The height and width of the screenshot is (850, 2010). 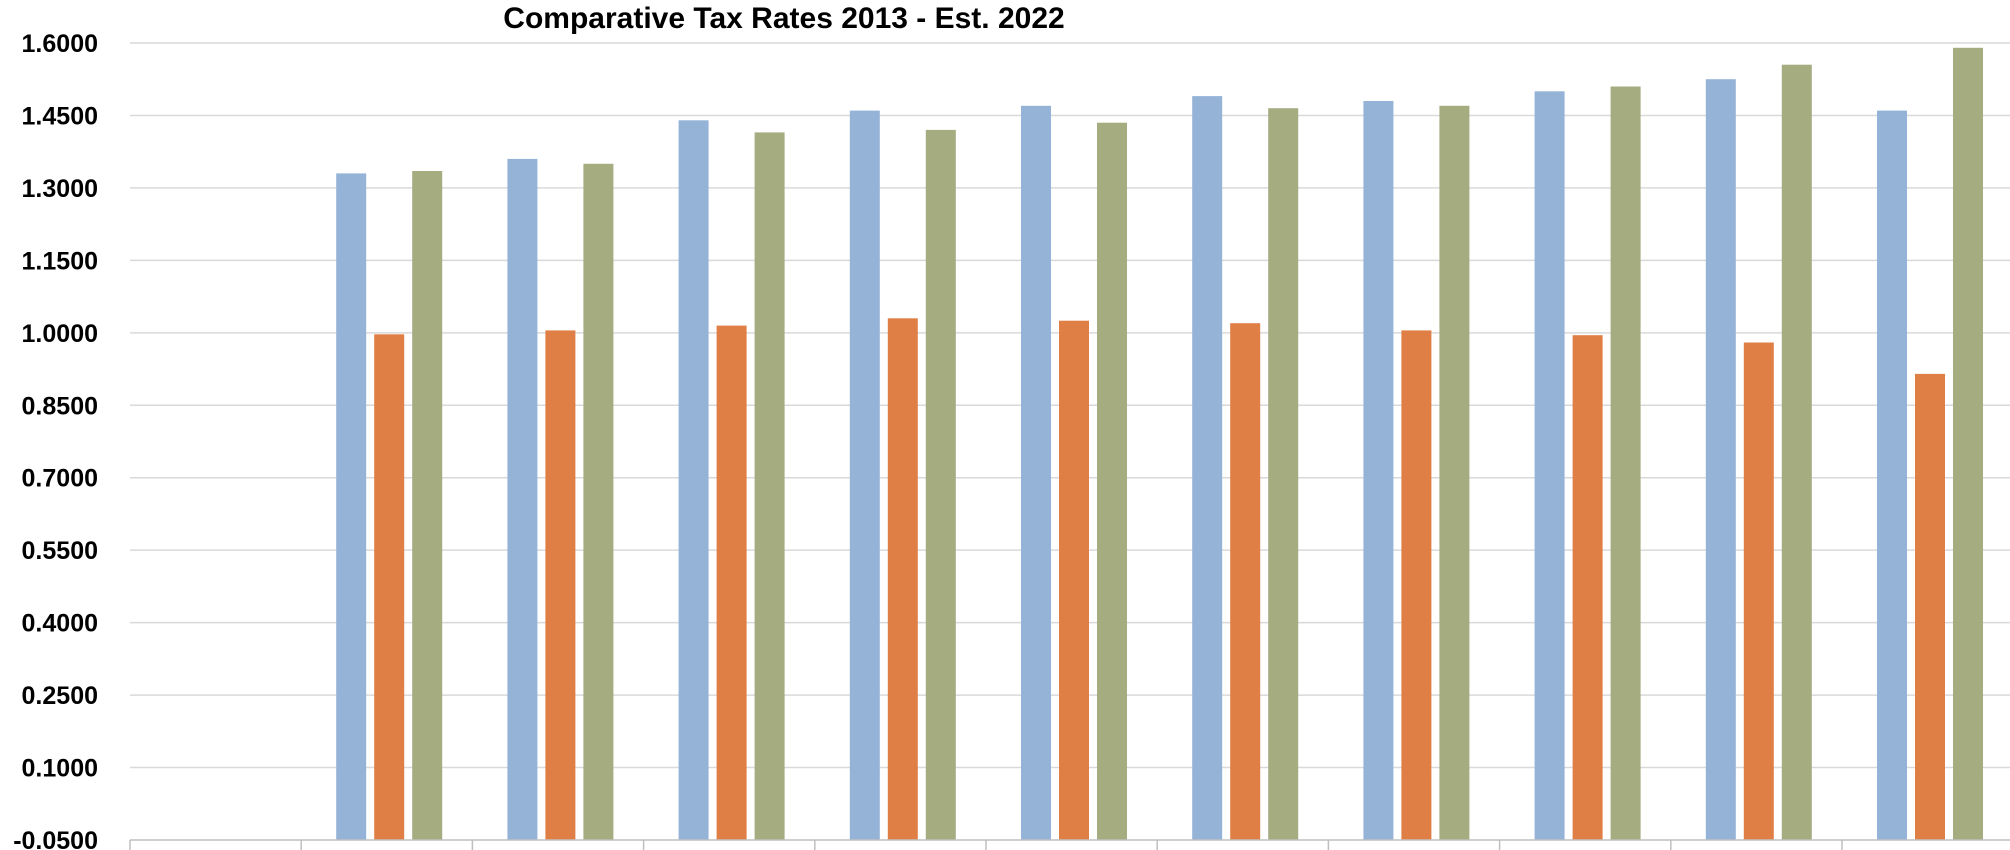 I want to click on y-tick-label: 0.5500, so click(x=60, y=551).